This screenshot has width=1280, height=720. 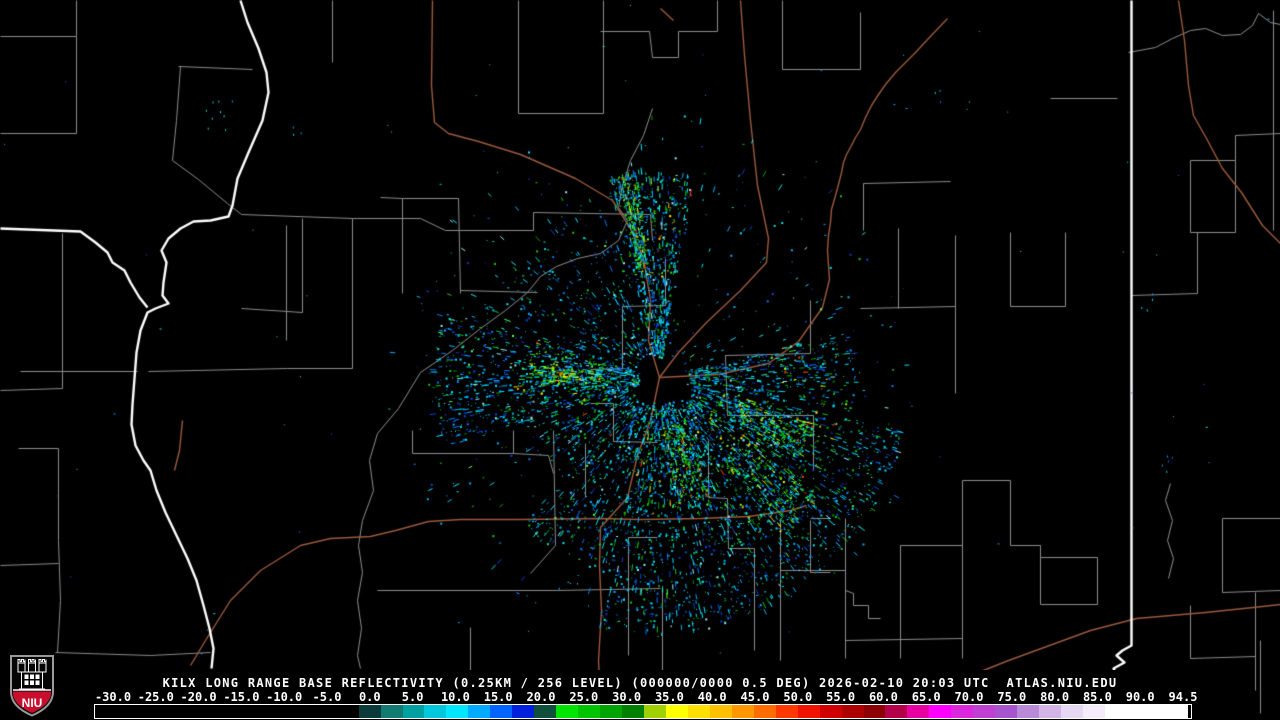 What do you see at coordinates (1097, 697) in the screenshot?
I see `colorbar-label: 85.0` at bounding box center [1097, 697].